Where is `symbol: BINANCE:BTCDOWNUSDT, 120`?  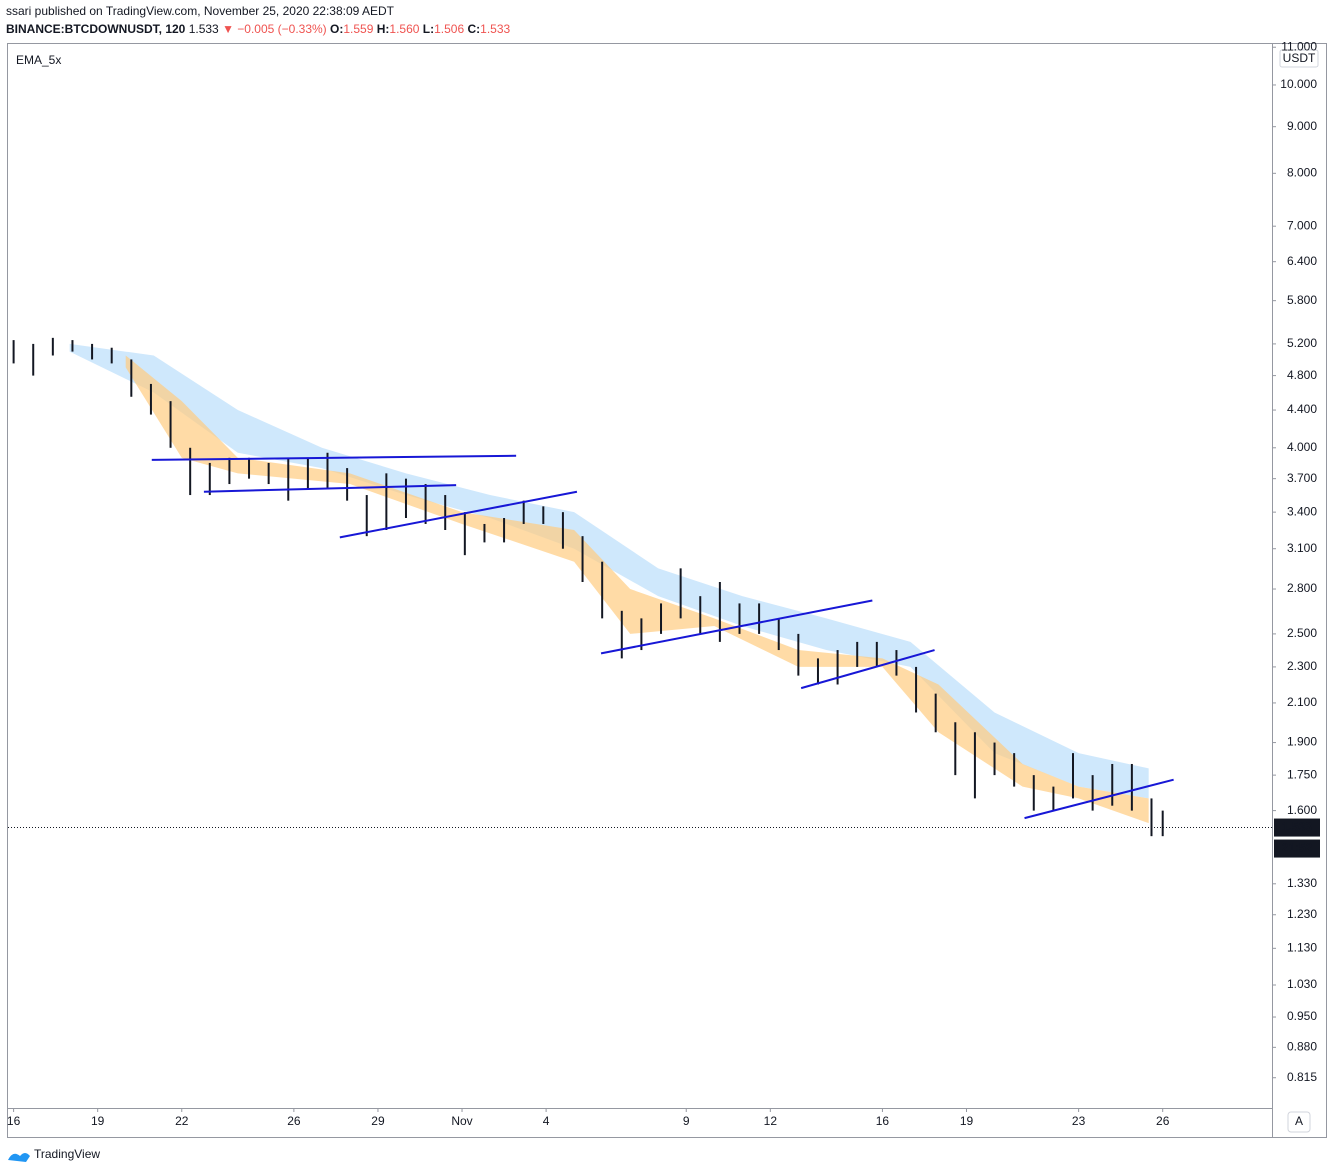
symbol: BINANCE:BTCDOWNUSDT, 120 is located at coordinates (96, 29).